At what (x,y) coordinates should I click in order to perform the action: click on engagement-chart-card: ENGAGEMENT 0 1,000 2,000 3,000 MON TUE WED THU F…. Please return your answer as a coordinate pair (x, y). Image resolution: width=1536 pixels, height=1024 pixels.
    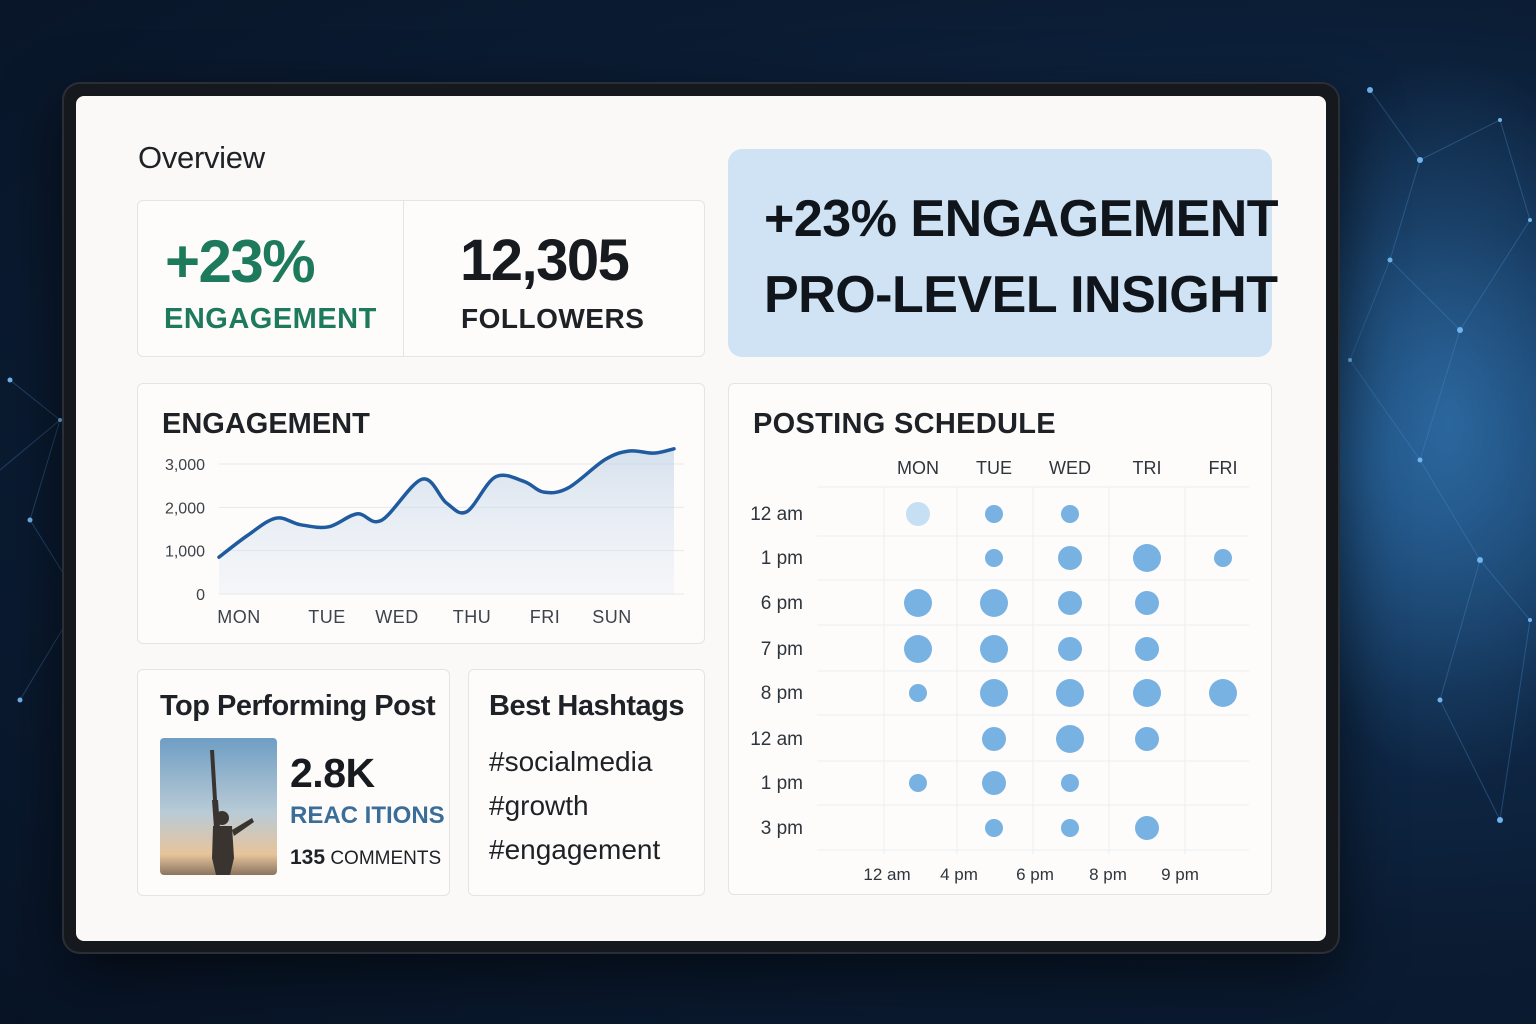
    Looking at the image, I should click on (421, 513).